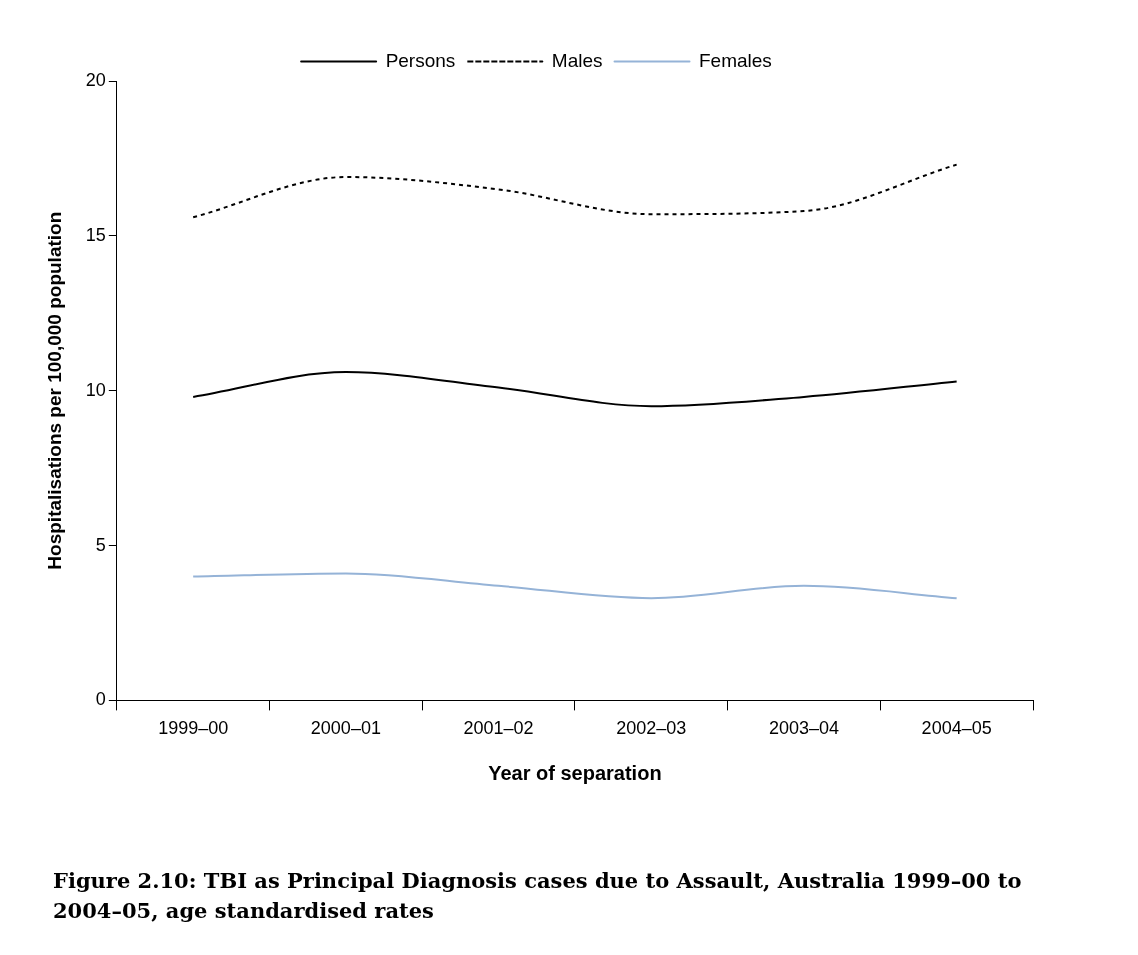  I want to click on x-tick-label: 2002–03, so click(651, 728).